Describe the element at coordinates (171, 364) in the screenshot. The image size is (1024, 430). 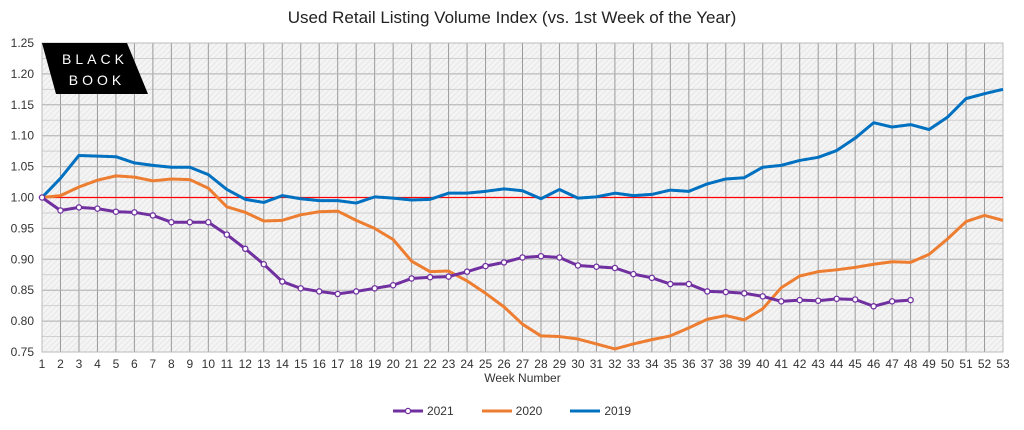
I see `x-tick-label: 8` at that location.